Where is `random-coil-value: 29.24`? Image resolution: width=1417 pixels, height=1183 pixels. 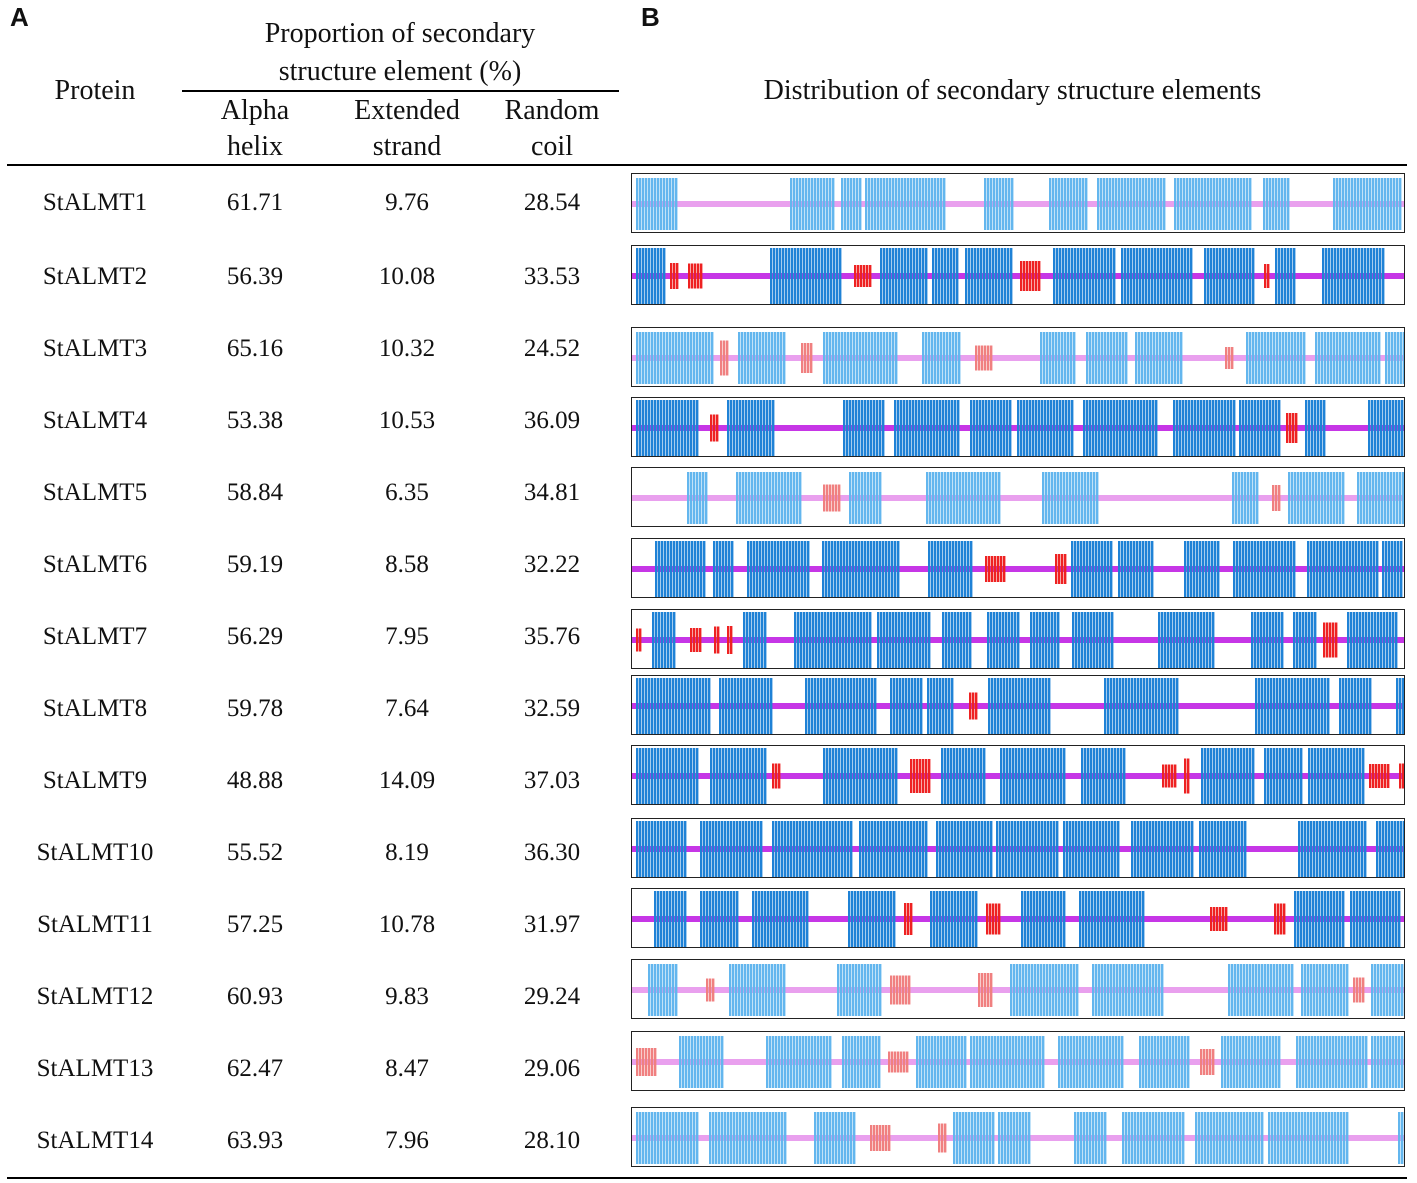 random-coil-value: 29.24 is located at coordinates (552, 996).